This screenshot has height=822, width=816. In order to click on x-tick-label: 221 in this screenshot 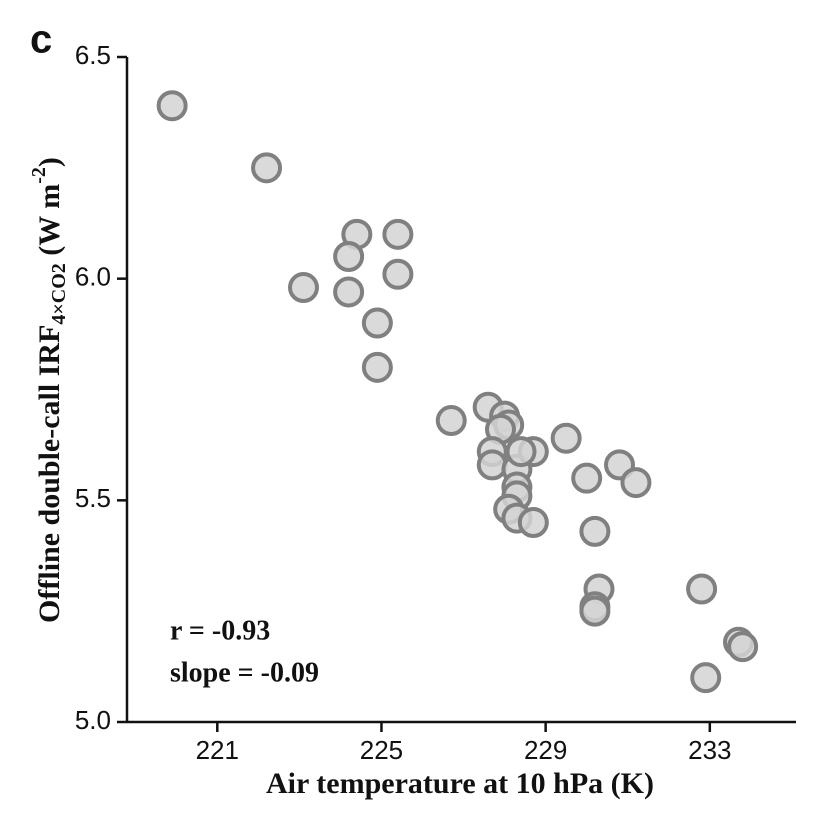, I will do `click(217, 750)`.